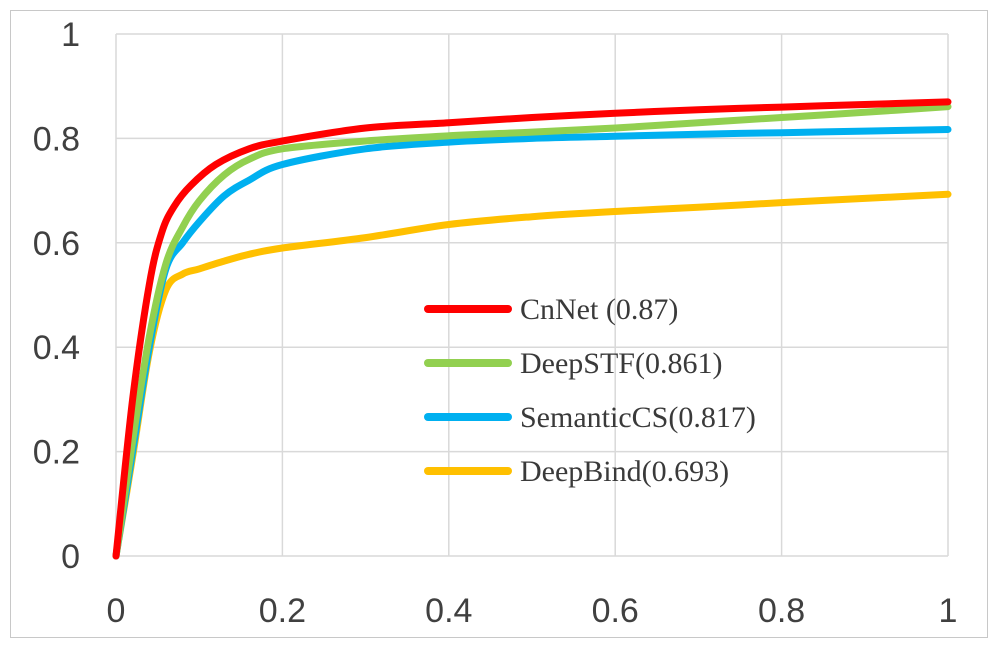  I want to click on legend-label: DeepSTF(0.861), so click(621, 363).